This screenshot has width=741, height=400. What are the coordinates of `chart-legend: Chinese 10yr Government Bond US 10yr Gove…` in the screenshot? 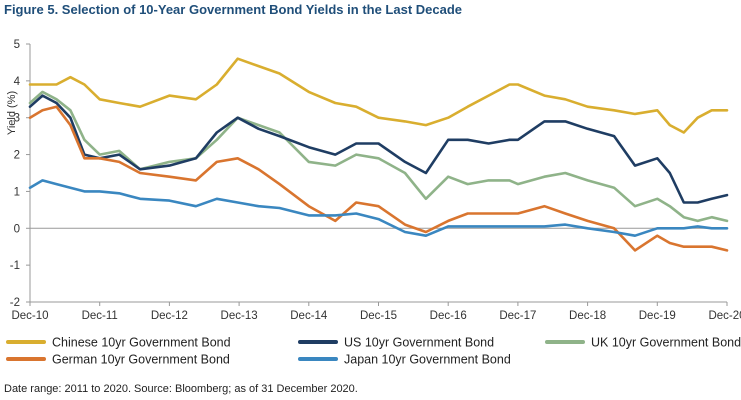 It's located at (373, 351).